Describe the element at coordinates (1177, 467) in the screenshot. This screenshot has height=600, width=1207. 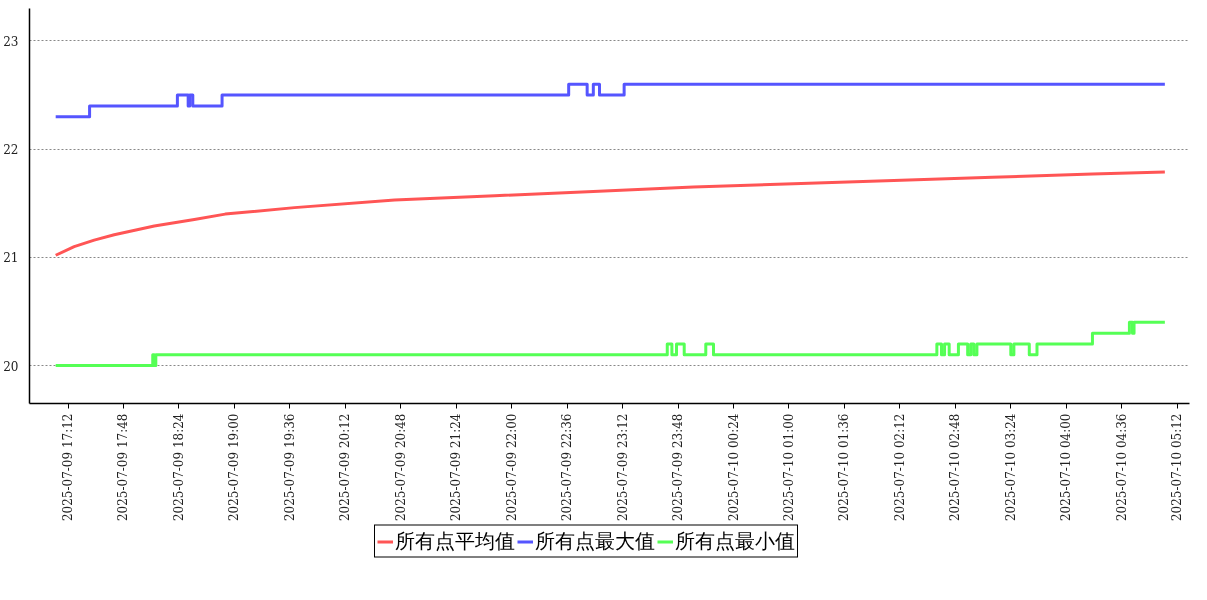
I see `x-tick-label: 2025-07-10 05:12` at that location.